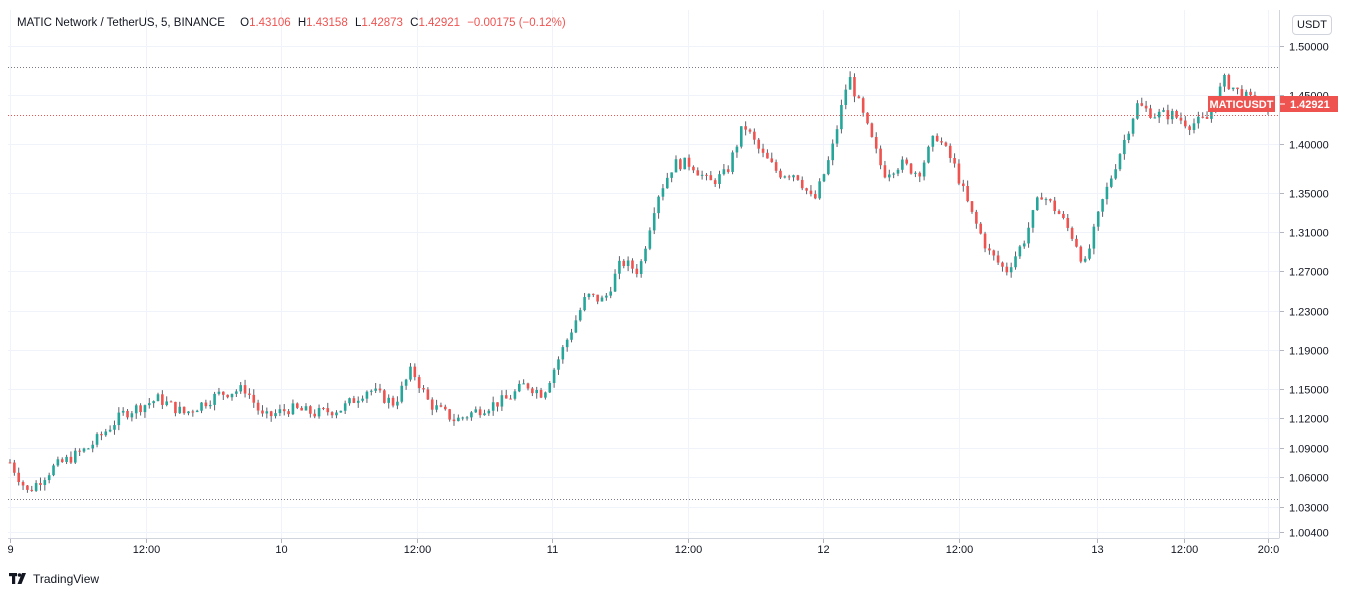  I want to click on symbol-title: MATIC Network / TetherUS, 5, BINANCE, so click(121, 23).